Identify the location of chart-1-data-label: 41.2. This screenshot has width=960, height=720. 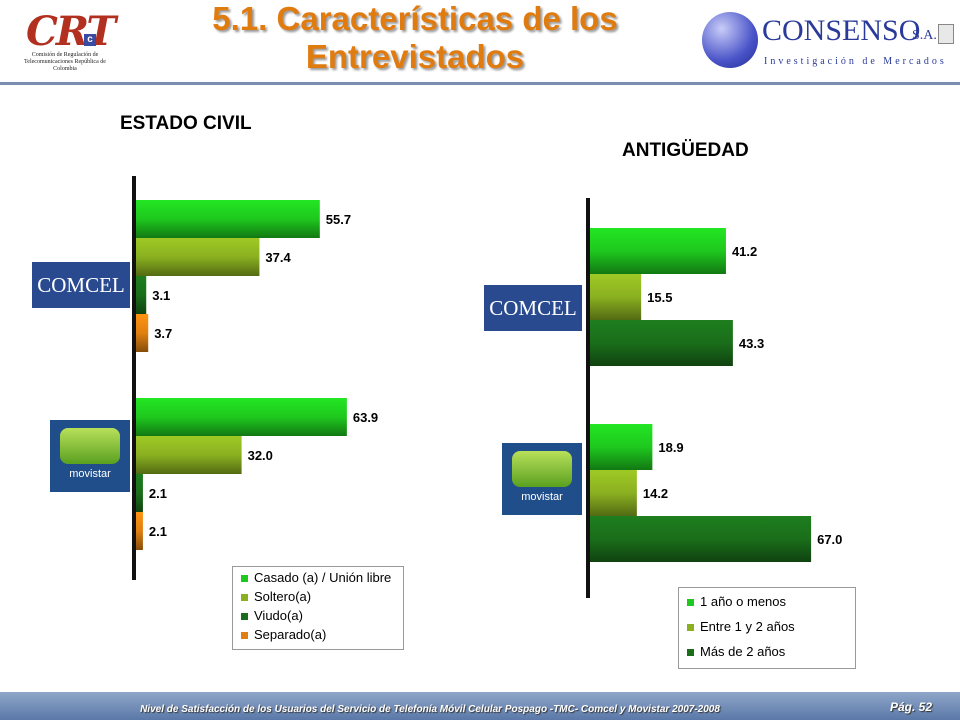
(744, 251).